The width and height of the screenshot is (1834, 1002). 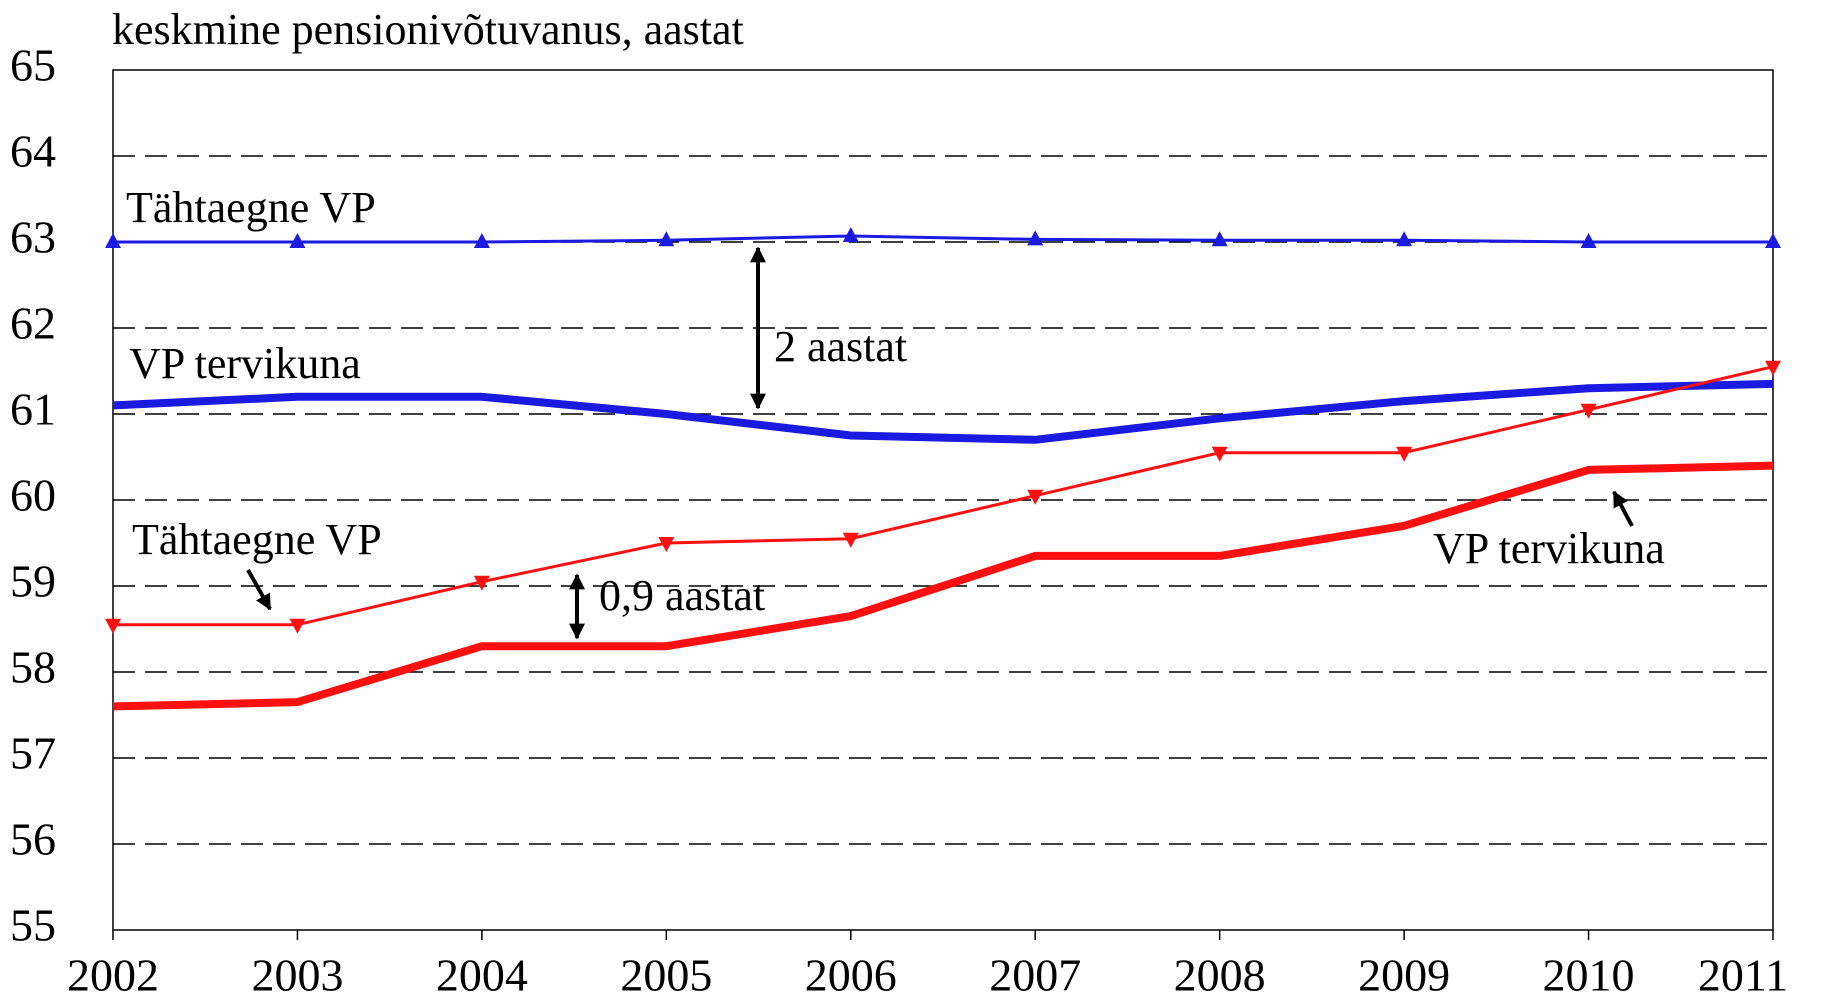 What do you see at coordinates (33, 323) in the screenshot?
I see `y-tick-label: 62` at bounding box center [33, 323].